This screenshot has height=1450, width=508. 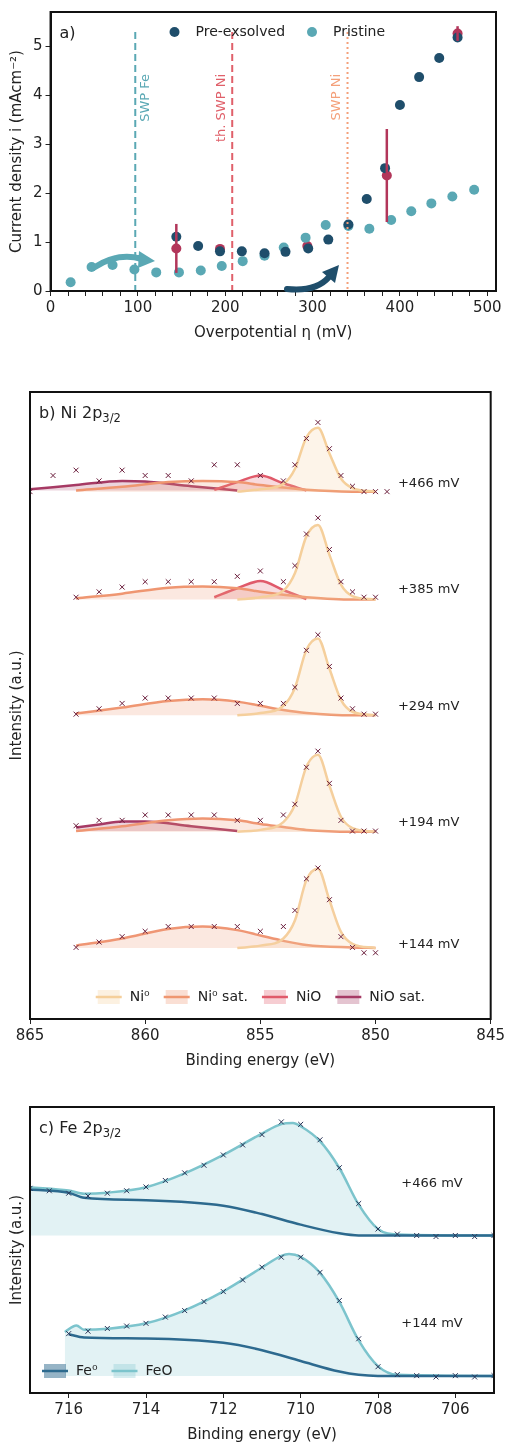 What do you see at coordinates (308, 995) in the screenshot?
I see `legend-label: NiO` at bounding box center [308, 995].